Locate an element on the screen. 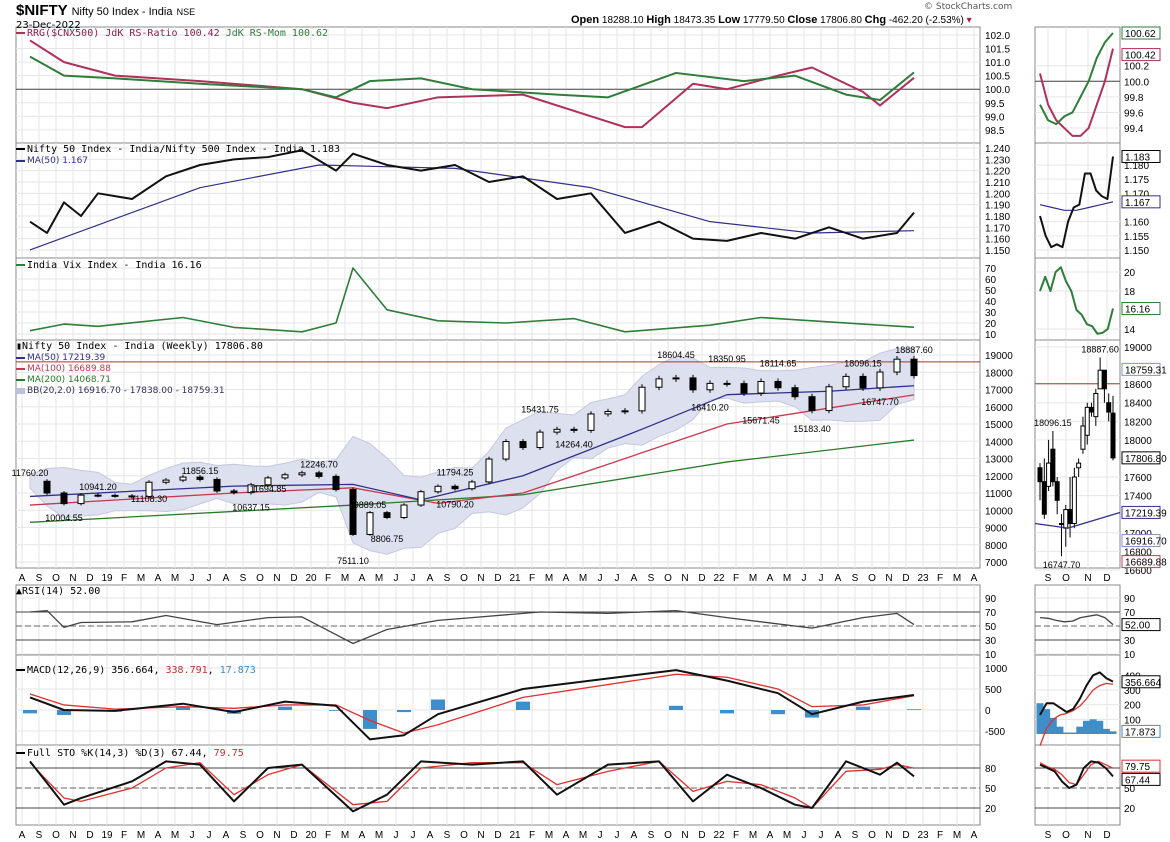 The width and height of the screenshot is (1170, 842). low-label: Low is located at coordinates (729, 20).